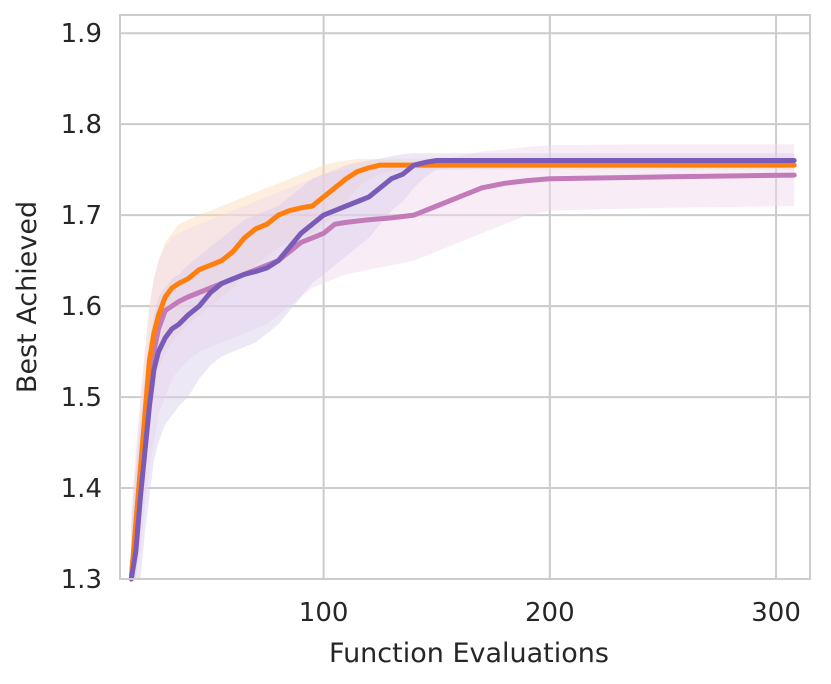 This screenshot has height=684, width=831. Describe the element at coordinates (81, 125) in the screenshot. I see `y-tick-label: 1.8` at that location.